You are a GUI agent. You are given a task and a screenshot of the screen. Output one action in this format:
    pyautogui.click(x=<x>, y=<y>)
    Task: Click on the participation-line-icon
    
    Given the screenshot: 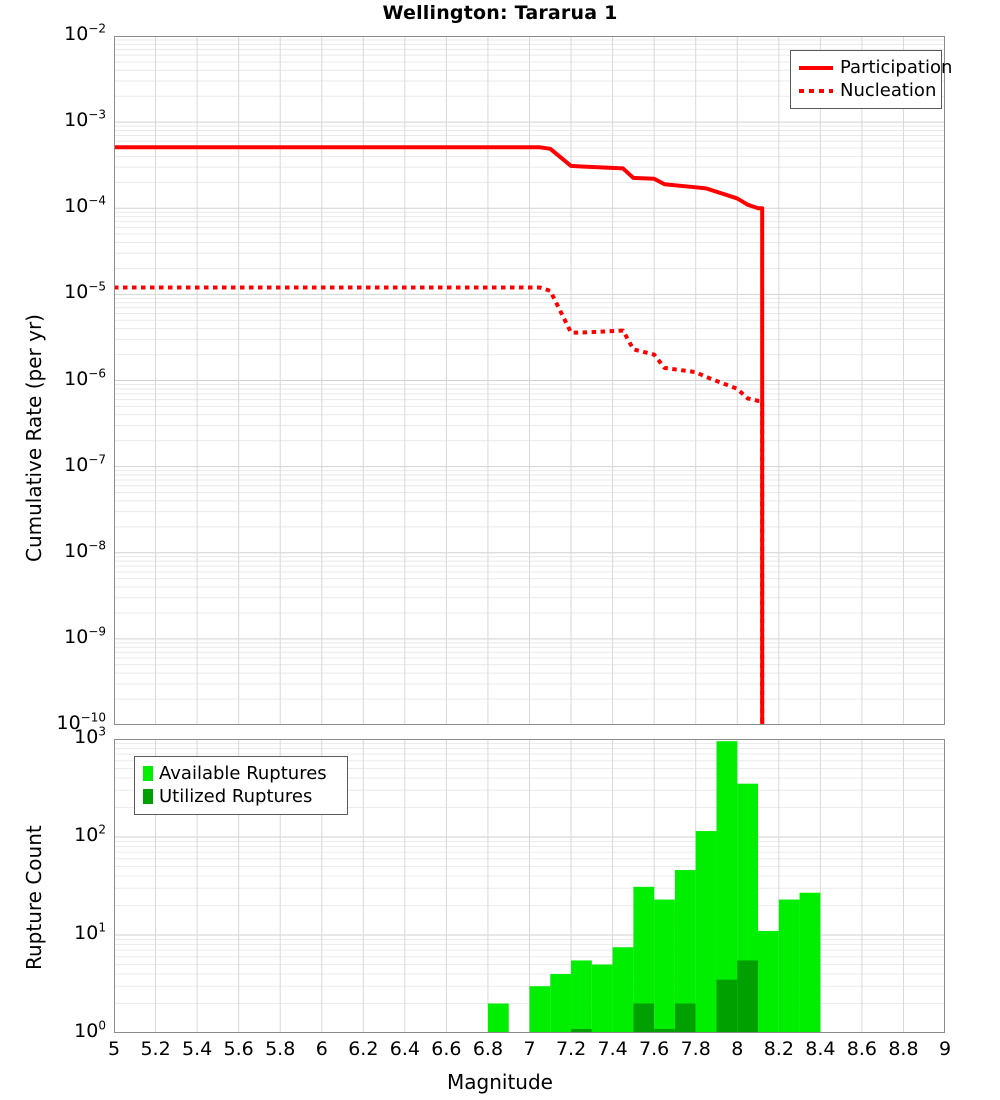 What is the action you would take?
    pyautogui.click(x=816, y=68)
    